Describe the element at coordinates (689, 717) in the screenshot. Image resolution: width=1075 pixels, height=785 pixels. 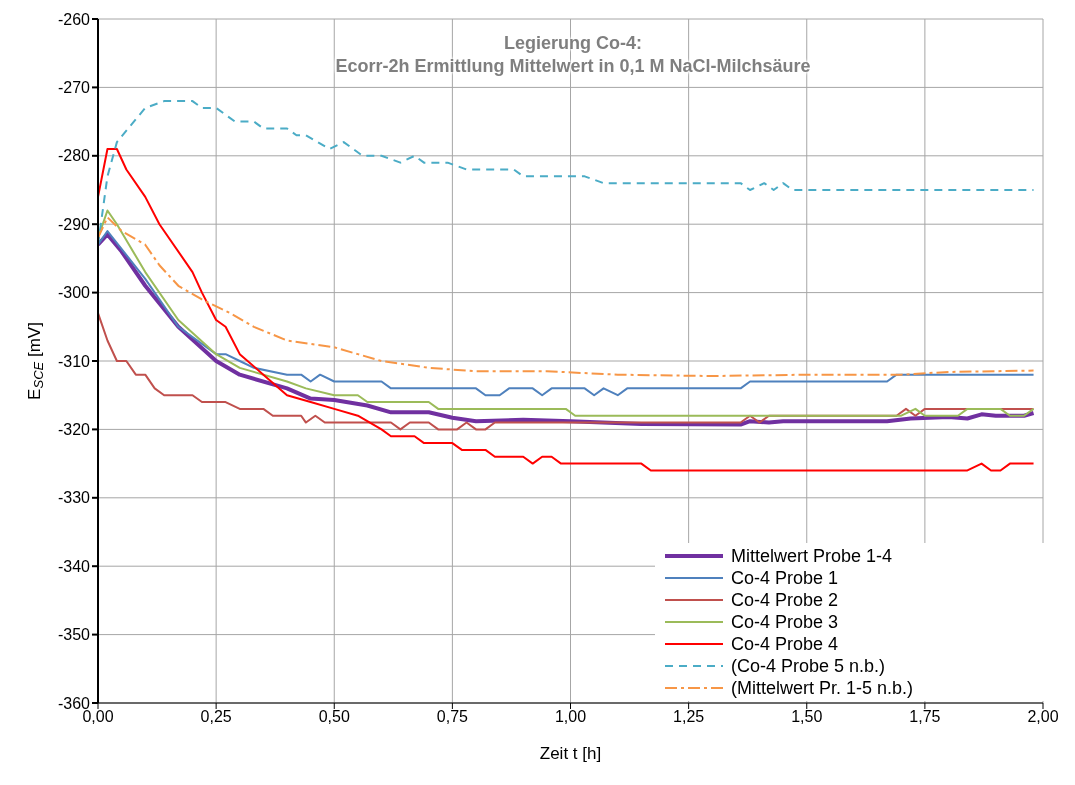
I see `x-tick-label: 1,25` at that location.